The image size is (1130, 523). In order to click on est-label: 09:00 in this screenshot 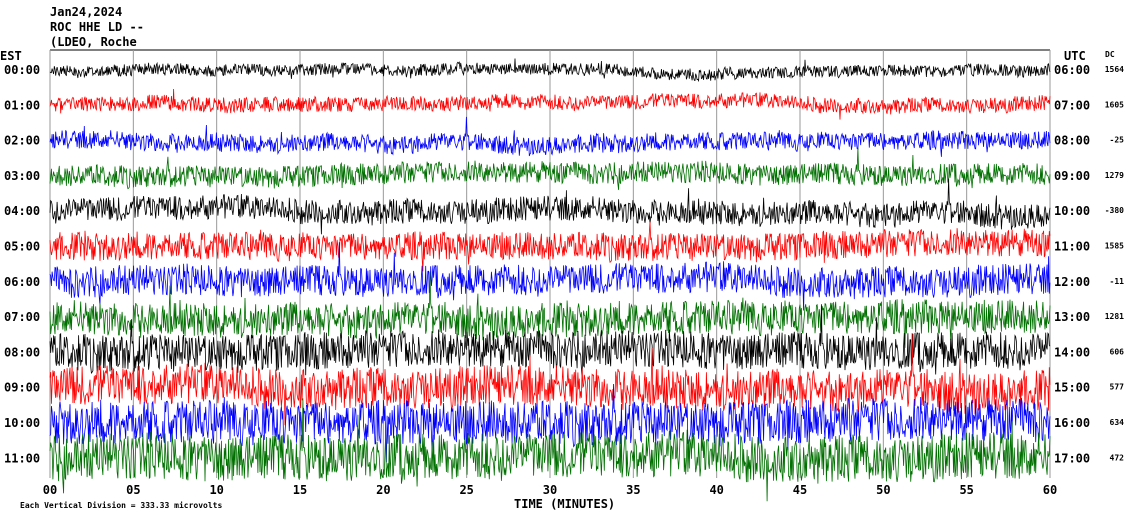, I will do `click(22, 388)`.